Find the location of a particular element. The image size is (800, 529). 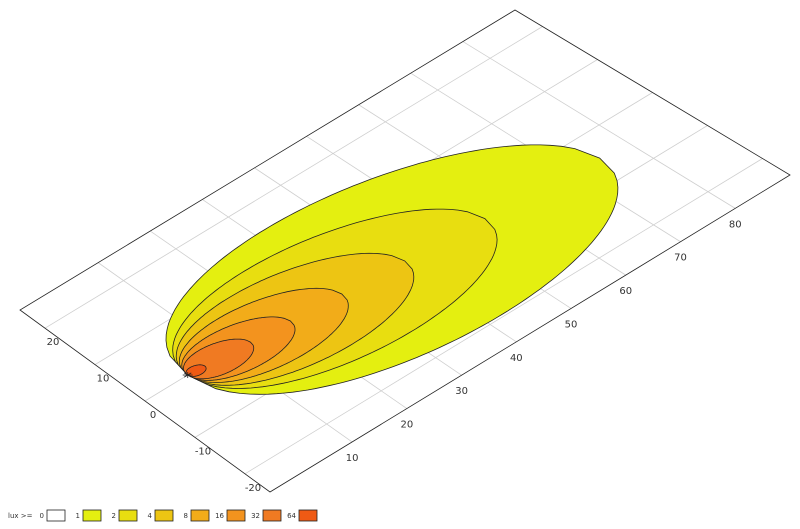

contour is located at coordinates (196, 370).